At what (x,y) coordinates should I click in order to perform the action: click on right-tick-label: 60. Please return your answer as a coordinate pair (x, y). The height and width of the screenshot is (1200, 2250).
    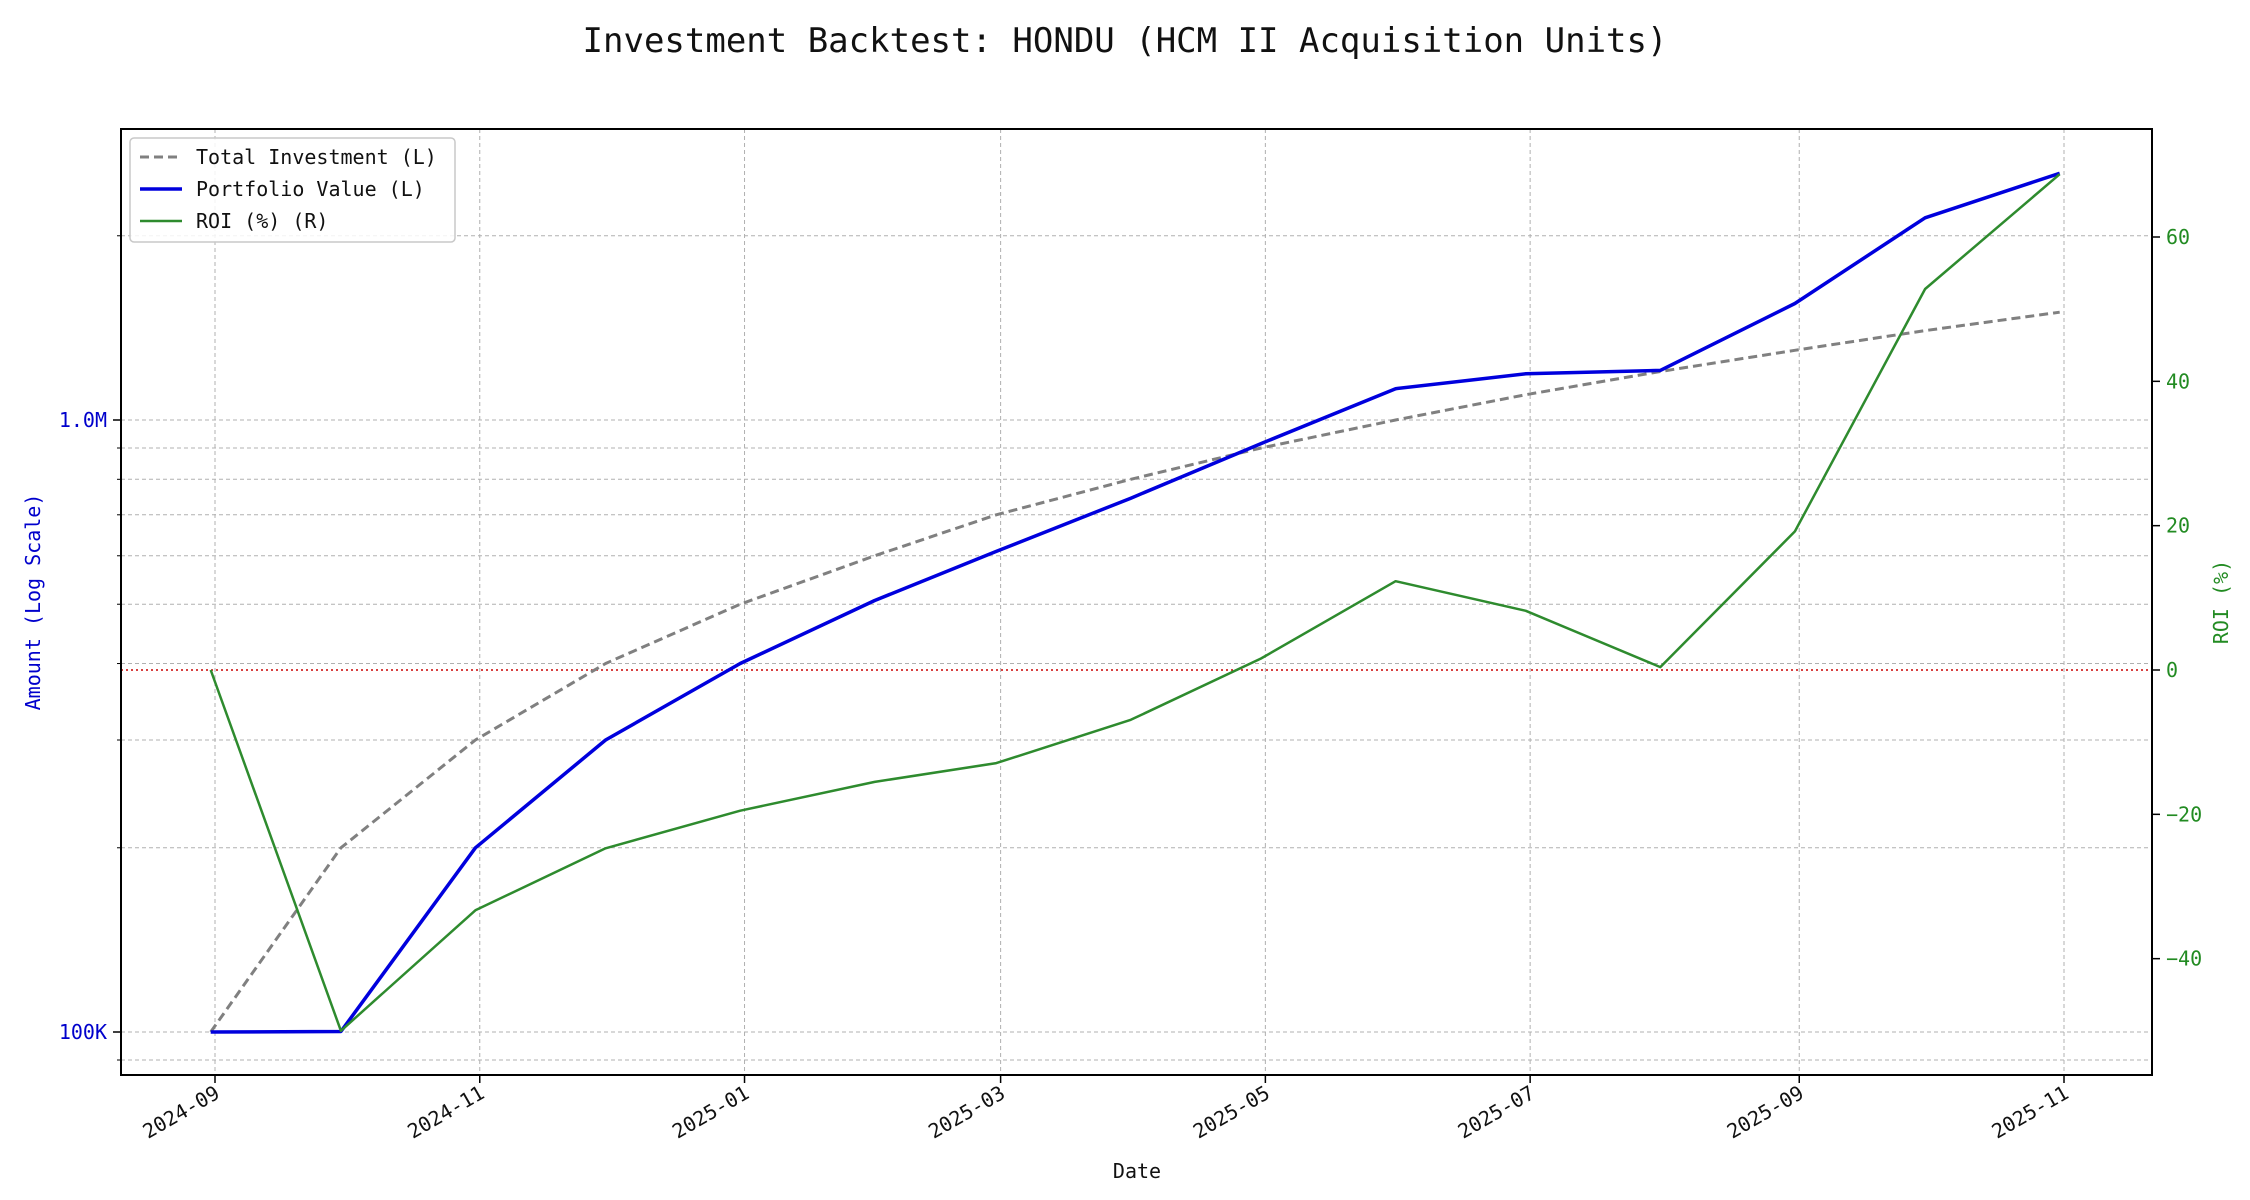
    Looking at the image, I should click on (2178, 237).